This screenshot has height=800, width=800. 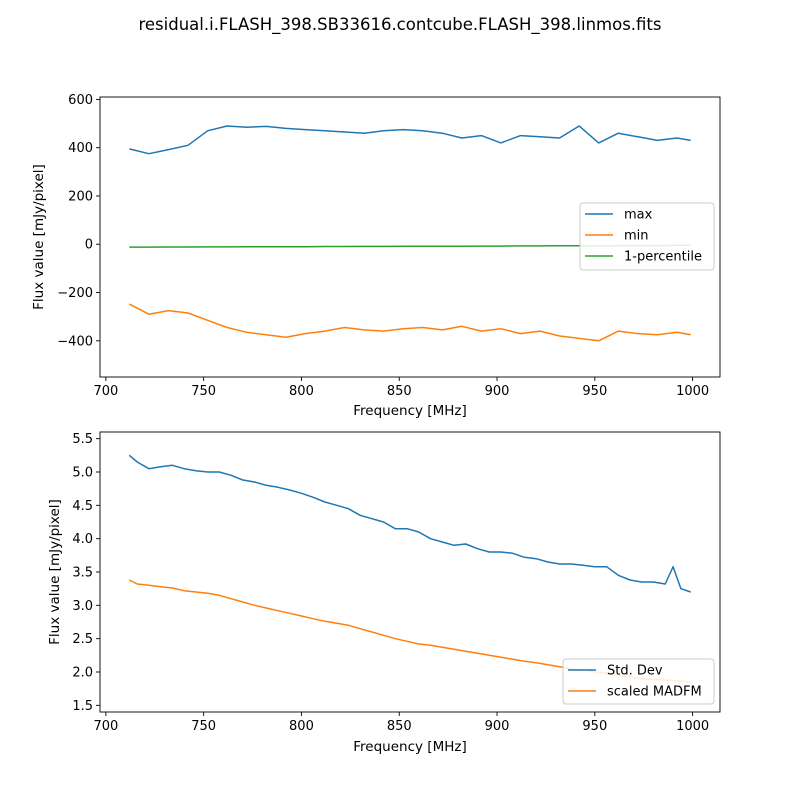 I want to click on bottom-plot-series-std-dev, so click(x=409, y=523).